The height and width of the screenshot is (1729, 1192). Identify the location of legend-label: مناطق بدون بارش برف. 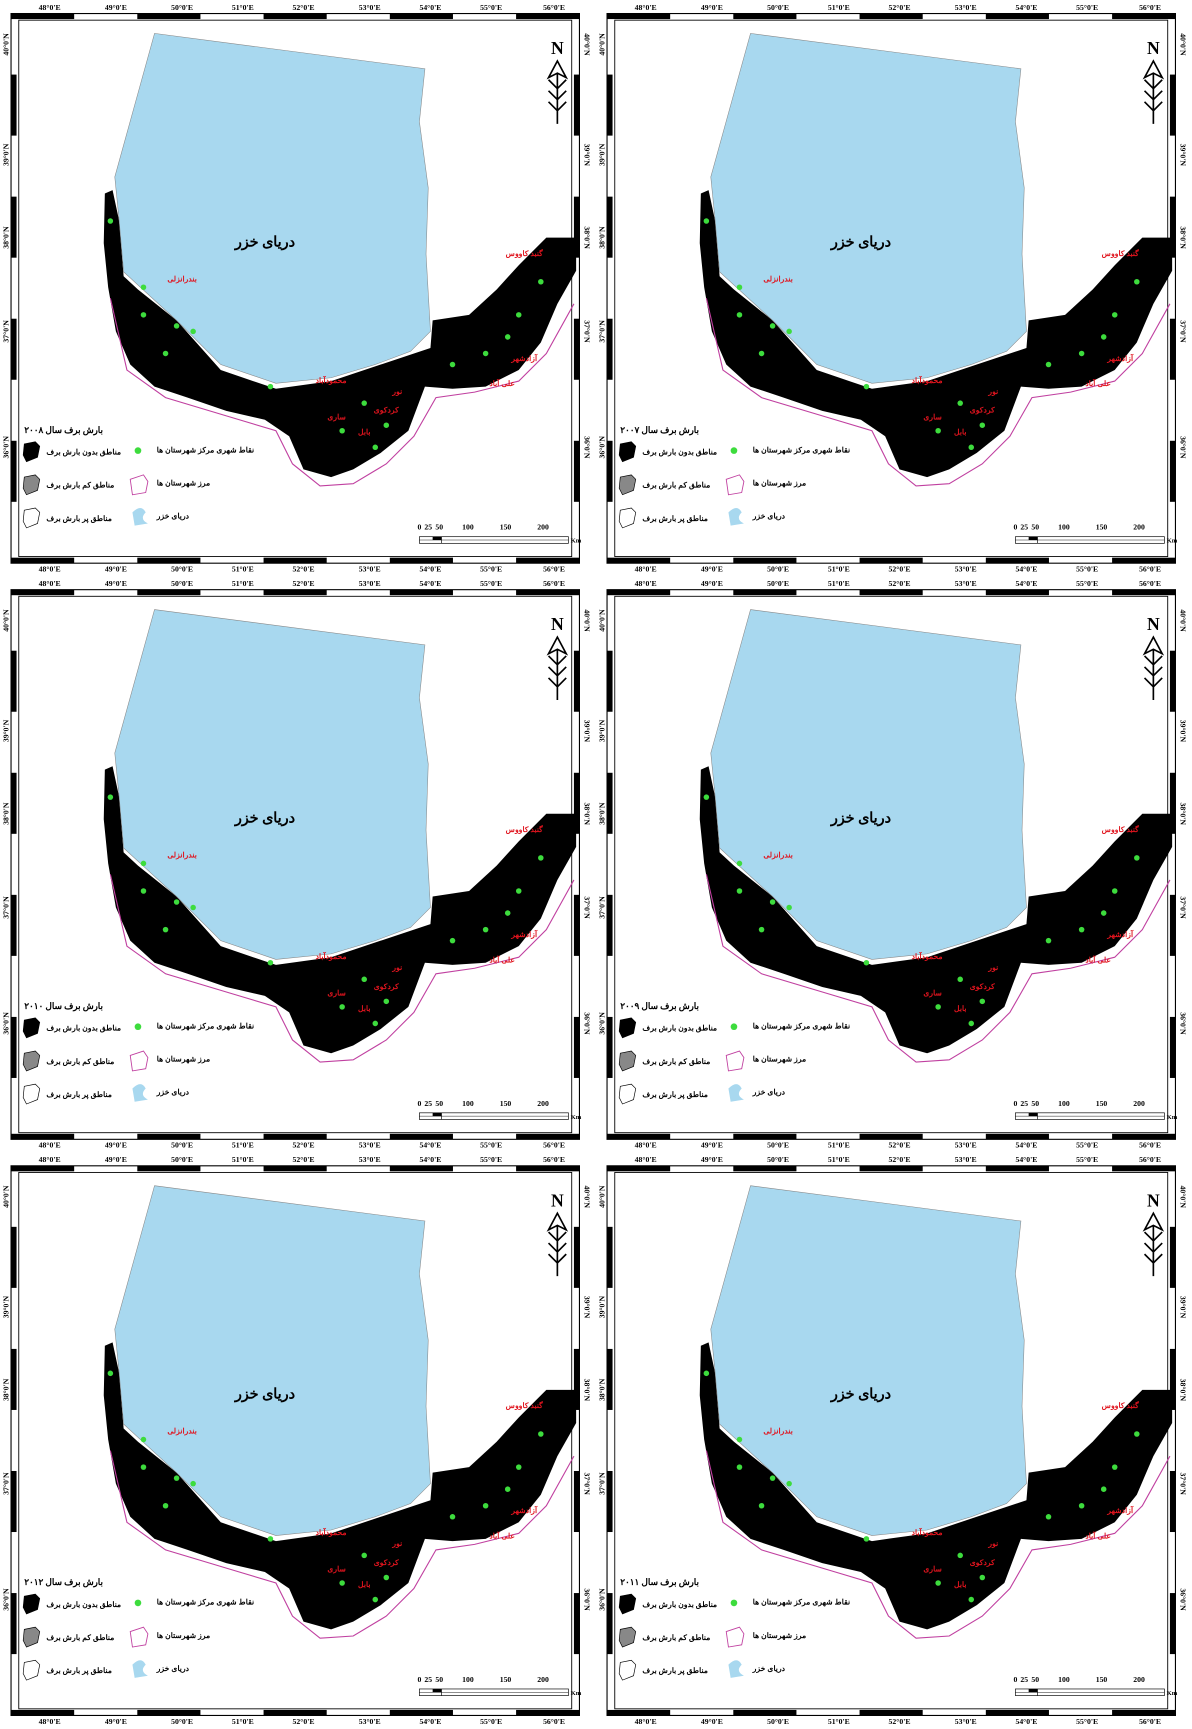
(679, 1605).